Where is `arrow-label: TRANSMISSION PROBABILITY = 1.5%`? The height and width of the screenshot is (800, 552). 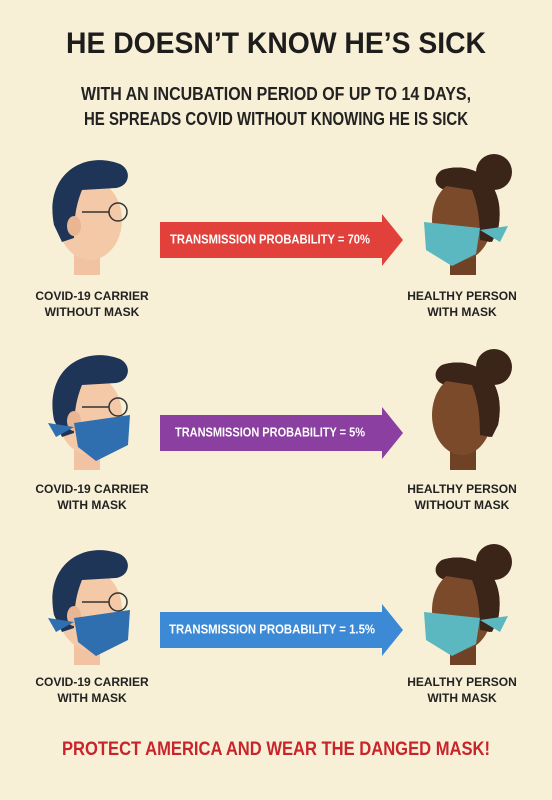 arrow-label: TRANSMISSION PROBABILITY = 1.5% is located at coordinates (272, 628).